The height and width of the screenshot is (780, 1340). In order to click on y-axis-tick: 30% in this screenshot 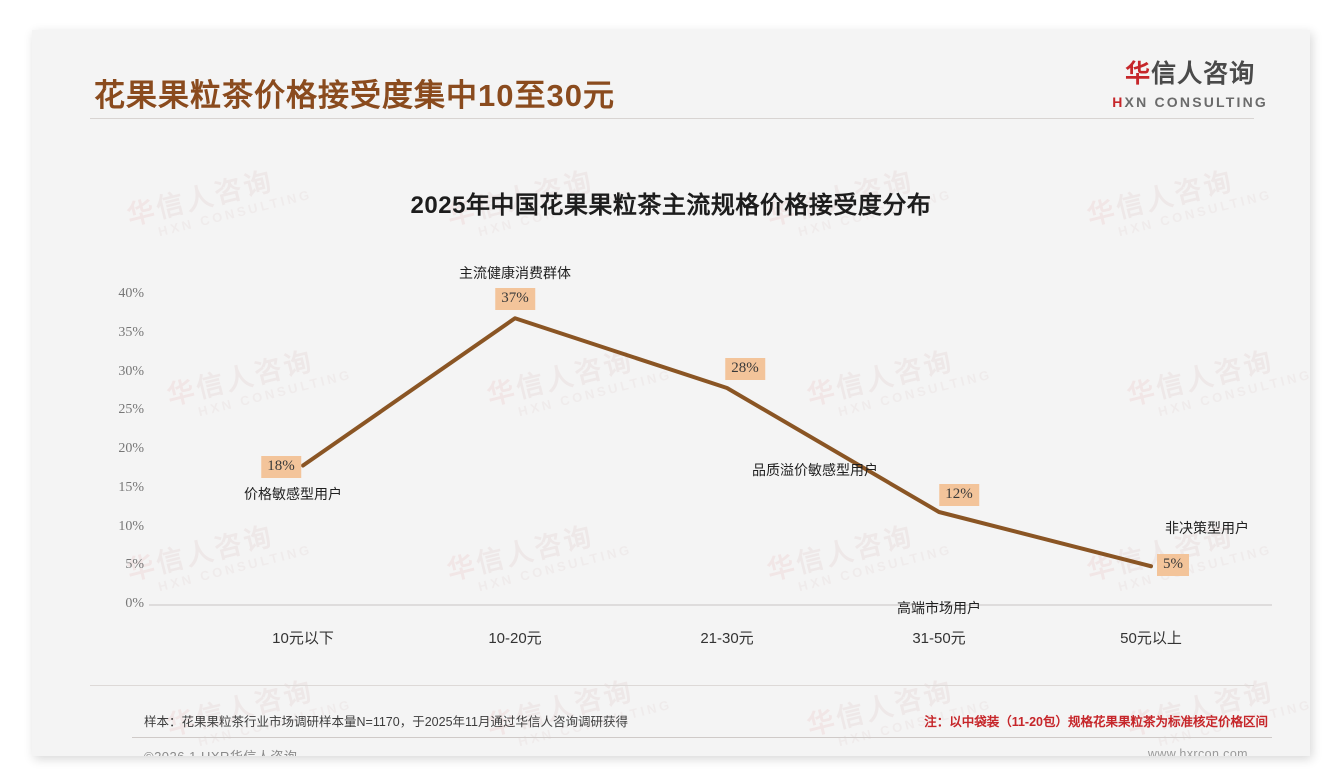, I will do `click(131, 371)`.